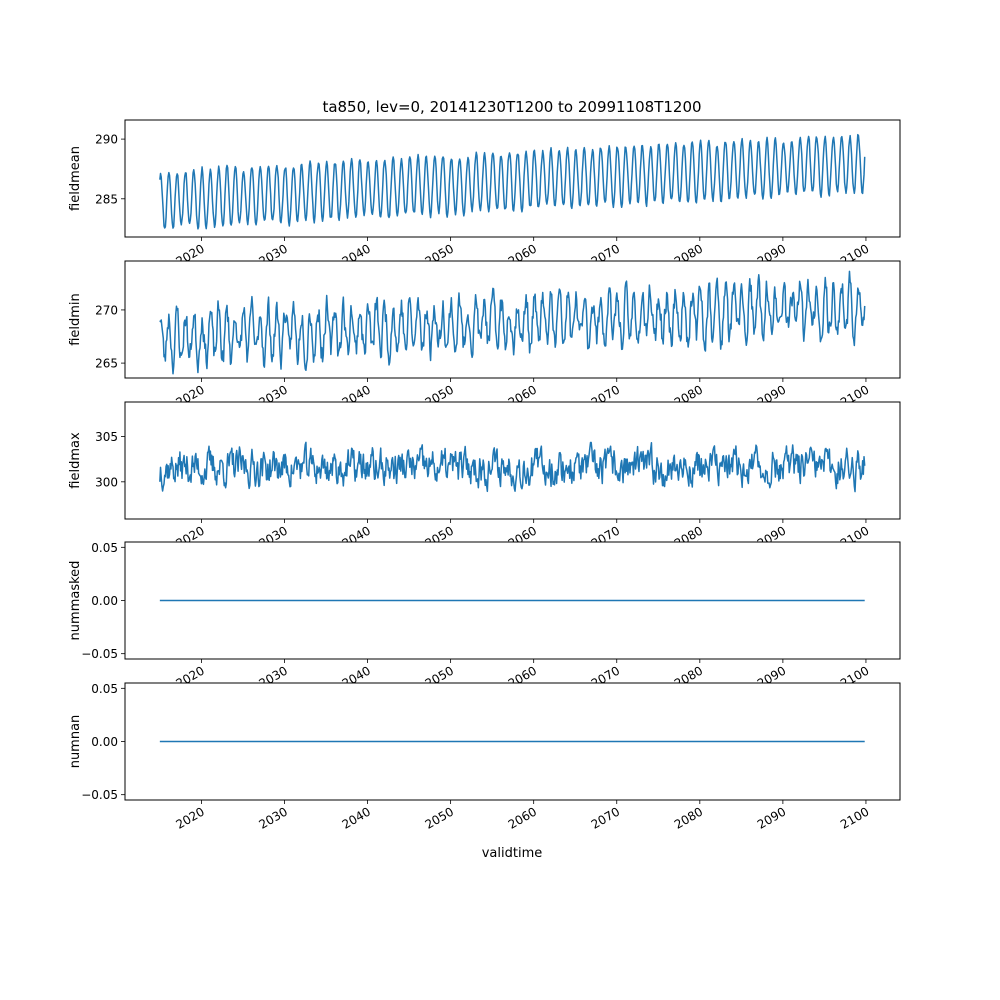 The height and width of the screenshot is (1000, 1000). I want to click on series-line-fieldmax, so click(512, 467).